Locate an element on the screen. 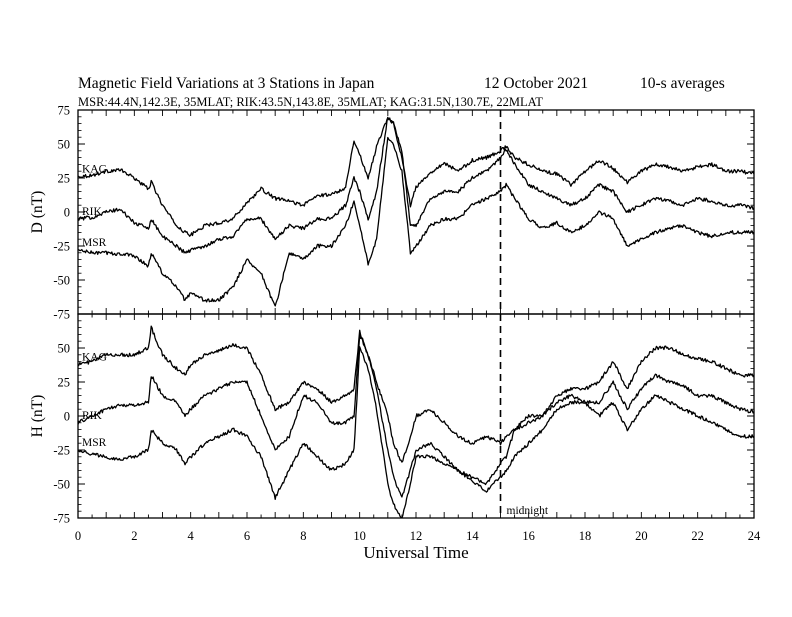 This screenshot has width=792, height=617. annotation-label: midnight is located at coordinates (528, 511).